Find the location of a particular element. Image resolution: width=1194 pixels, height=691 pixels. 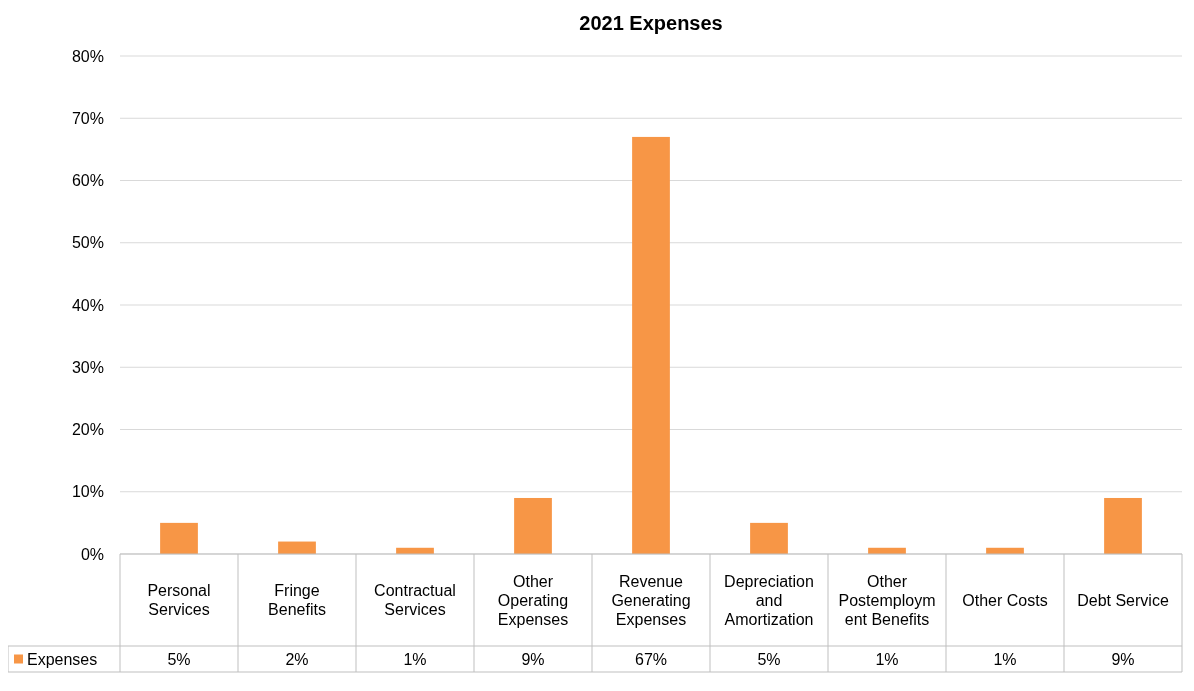

x-tick-label: Revenue Generating Expenses is located at coordinates (651, 600).